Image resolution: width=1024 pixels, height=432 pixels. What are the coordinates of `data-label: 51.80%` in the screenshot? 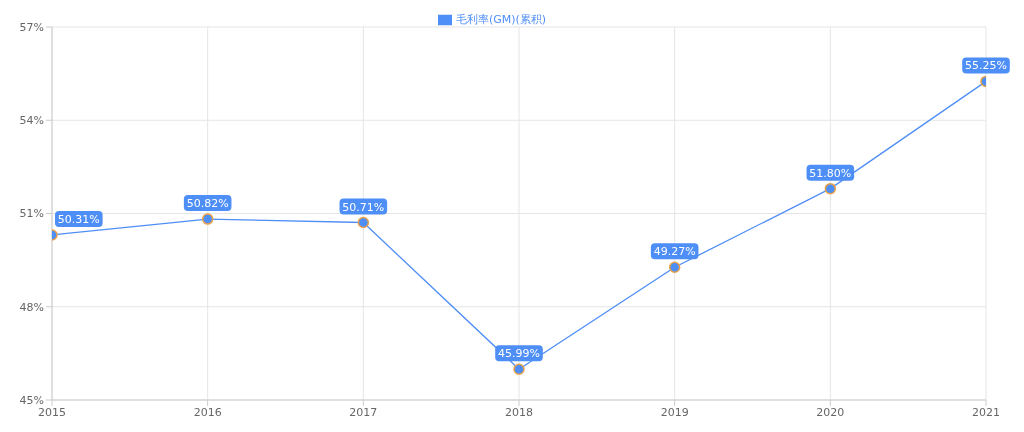 It's located at (830, 173).